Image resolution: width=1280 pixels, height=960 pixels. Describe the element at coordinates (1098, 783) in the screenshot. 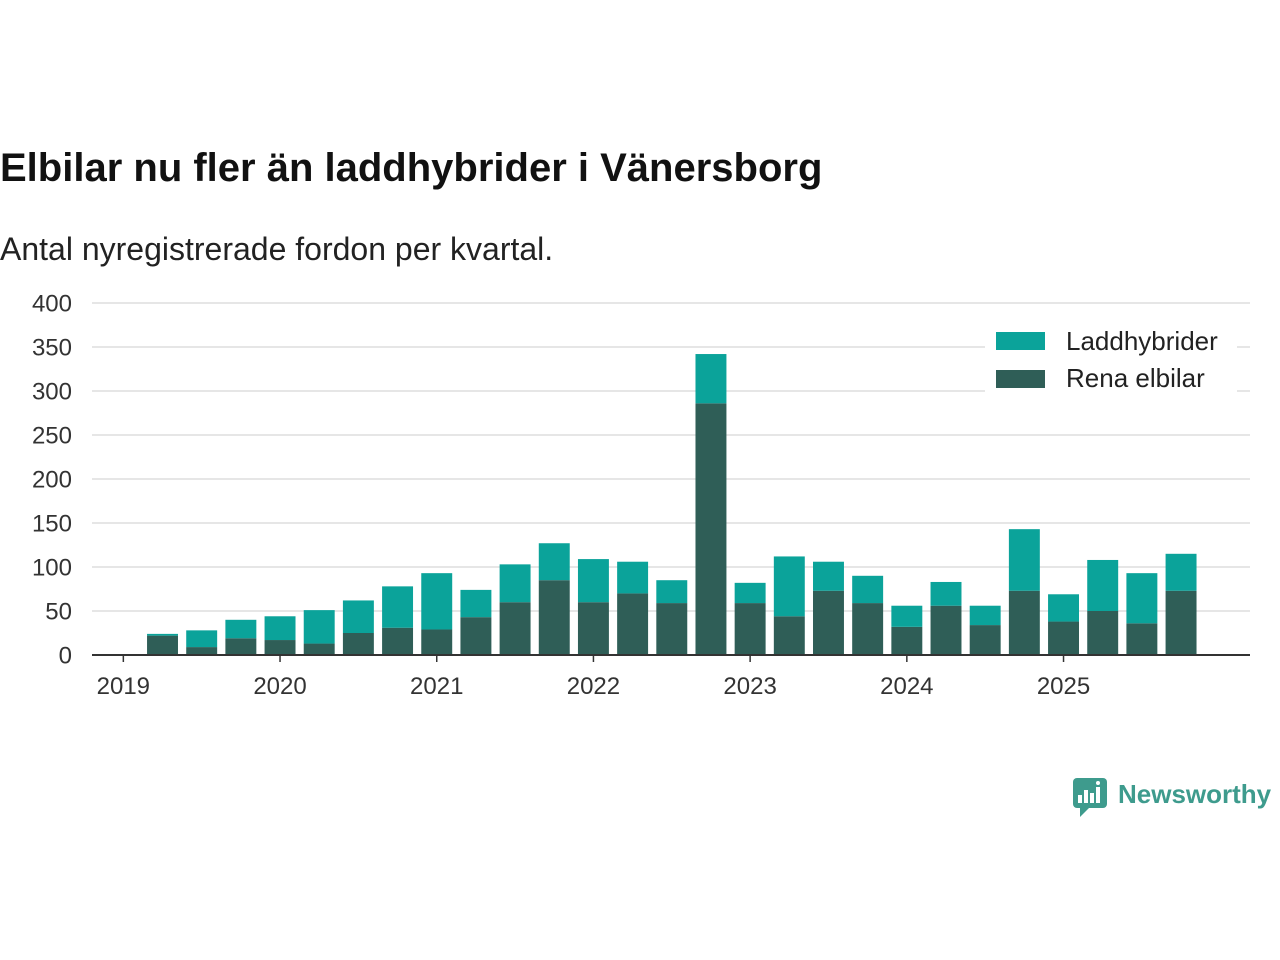

I see `logo-icon-dot` at that location.